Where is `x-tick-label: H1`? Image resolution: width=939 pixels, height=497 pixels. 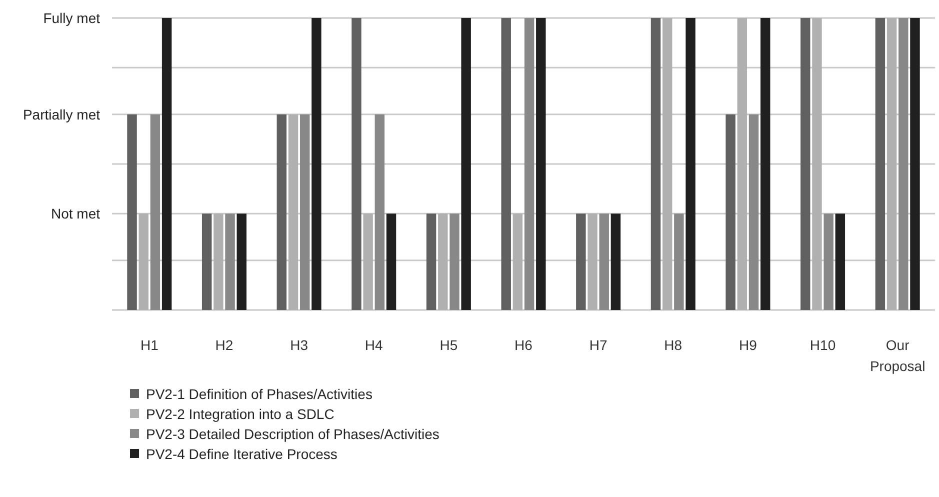
x-tick-label: H1 is located at coordinates (149, 345).